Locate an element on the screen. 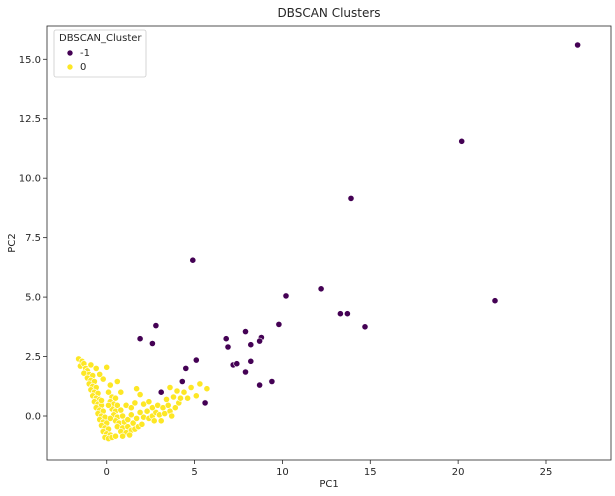  legend-title: DBSCAN_Cluster is located at coordinates (100, 38).